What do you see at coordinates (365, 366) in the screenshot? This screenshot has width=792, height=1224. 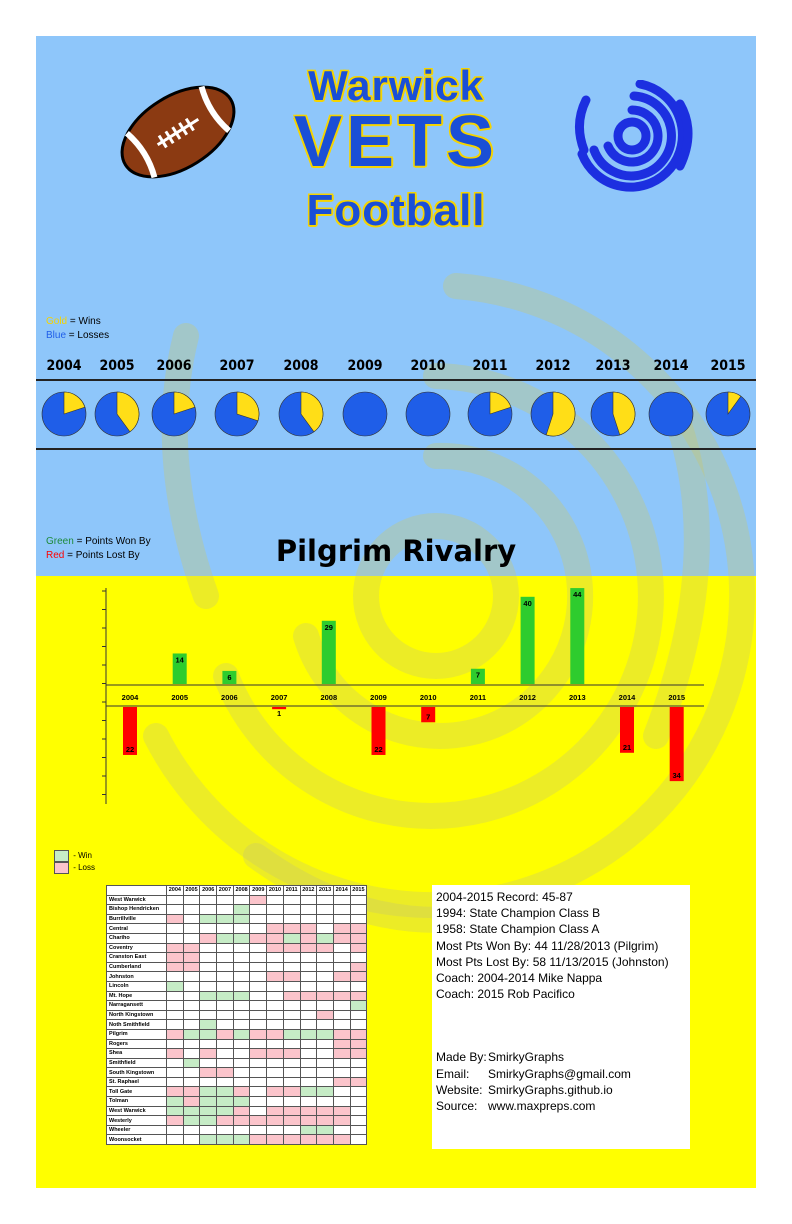 I see `pie-year-label: 2009` at bounding box center [365, 366].